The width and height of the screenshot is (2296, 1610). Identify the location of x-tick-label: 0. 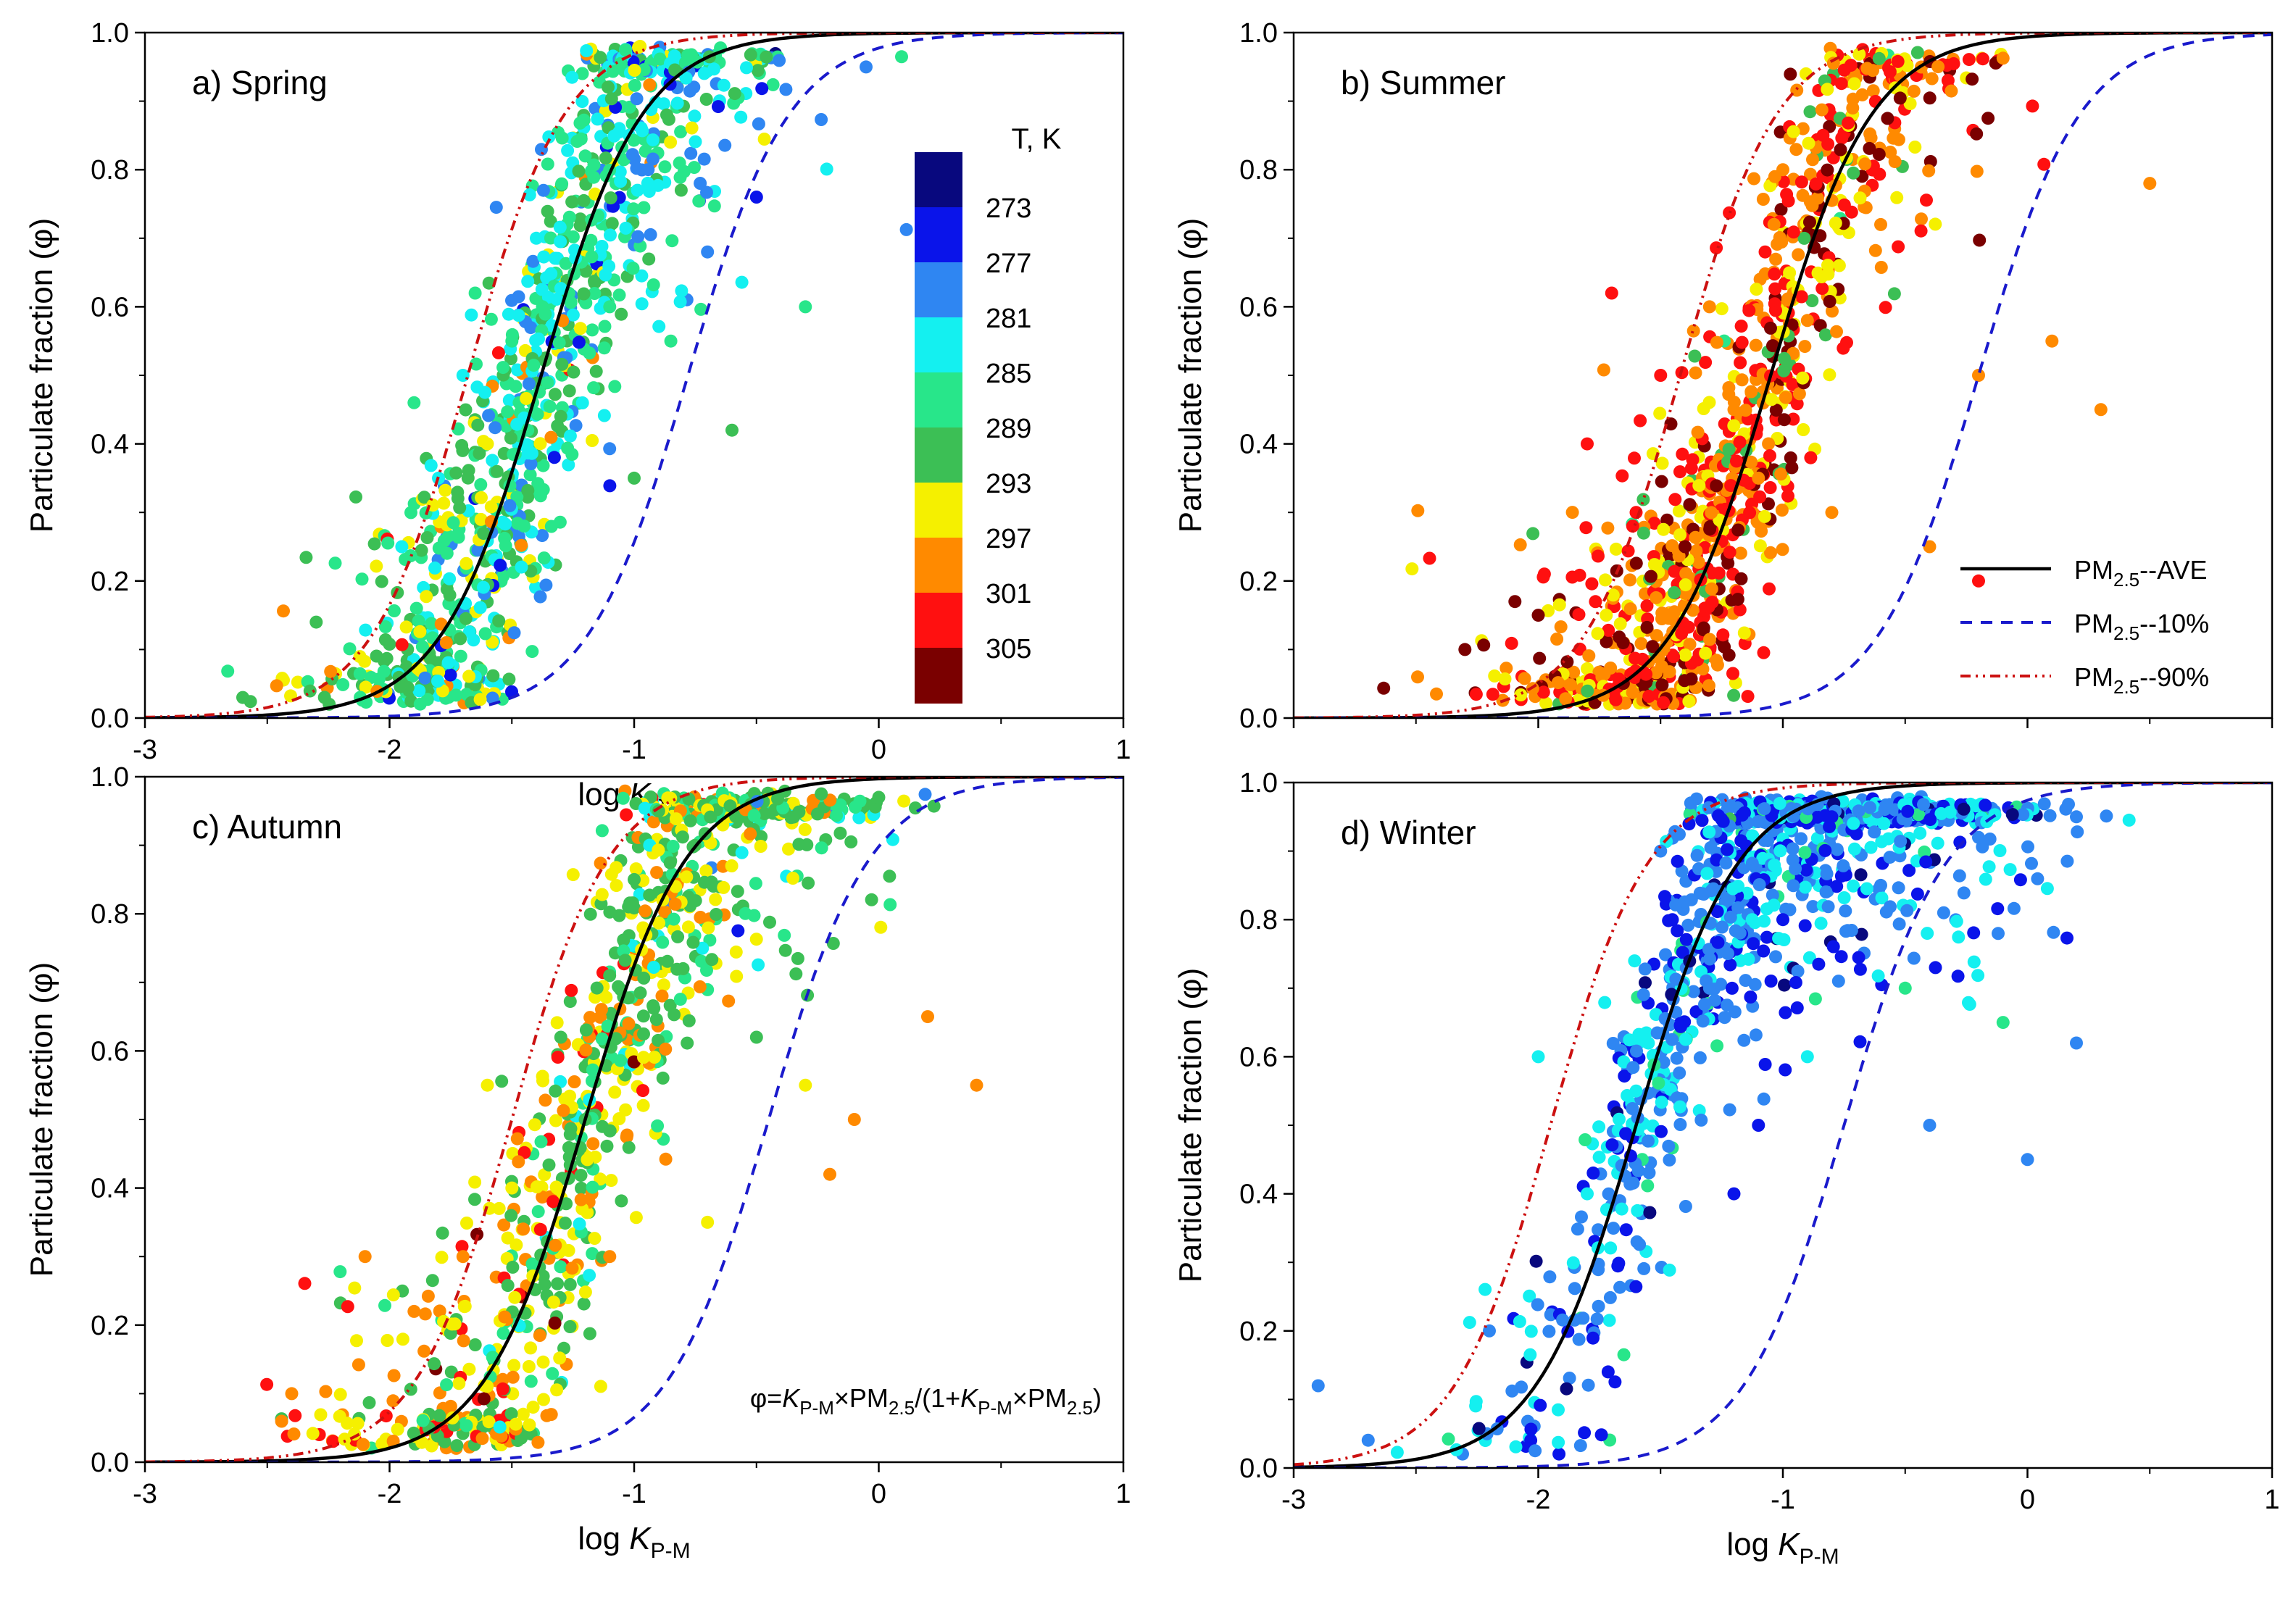
(878, 750).